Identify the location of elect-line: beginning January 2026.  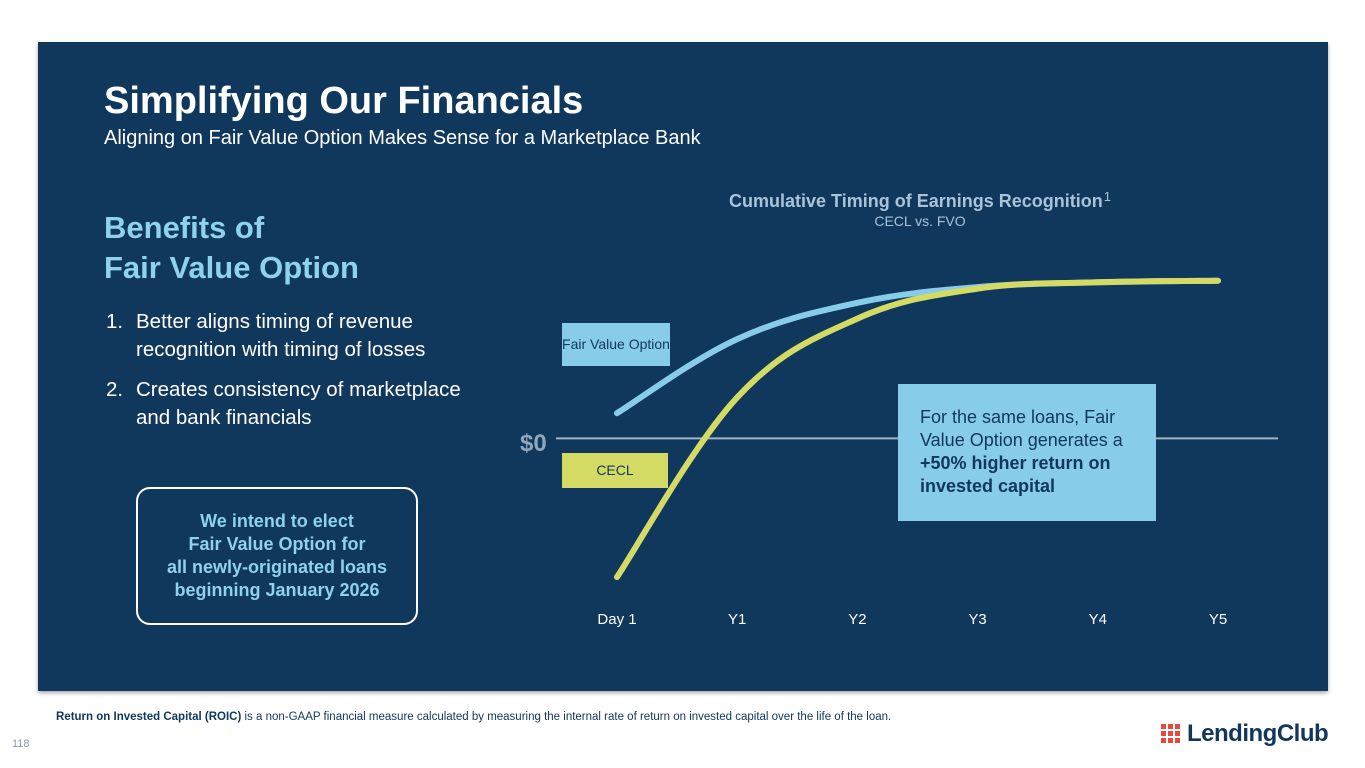
(277, 590).